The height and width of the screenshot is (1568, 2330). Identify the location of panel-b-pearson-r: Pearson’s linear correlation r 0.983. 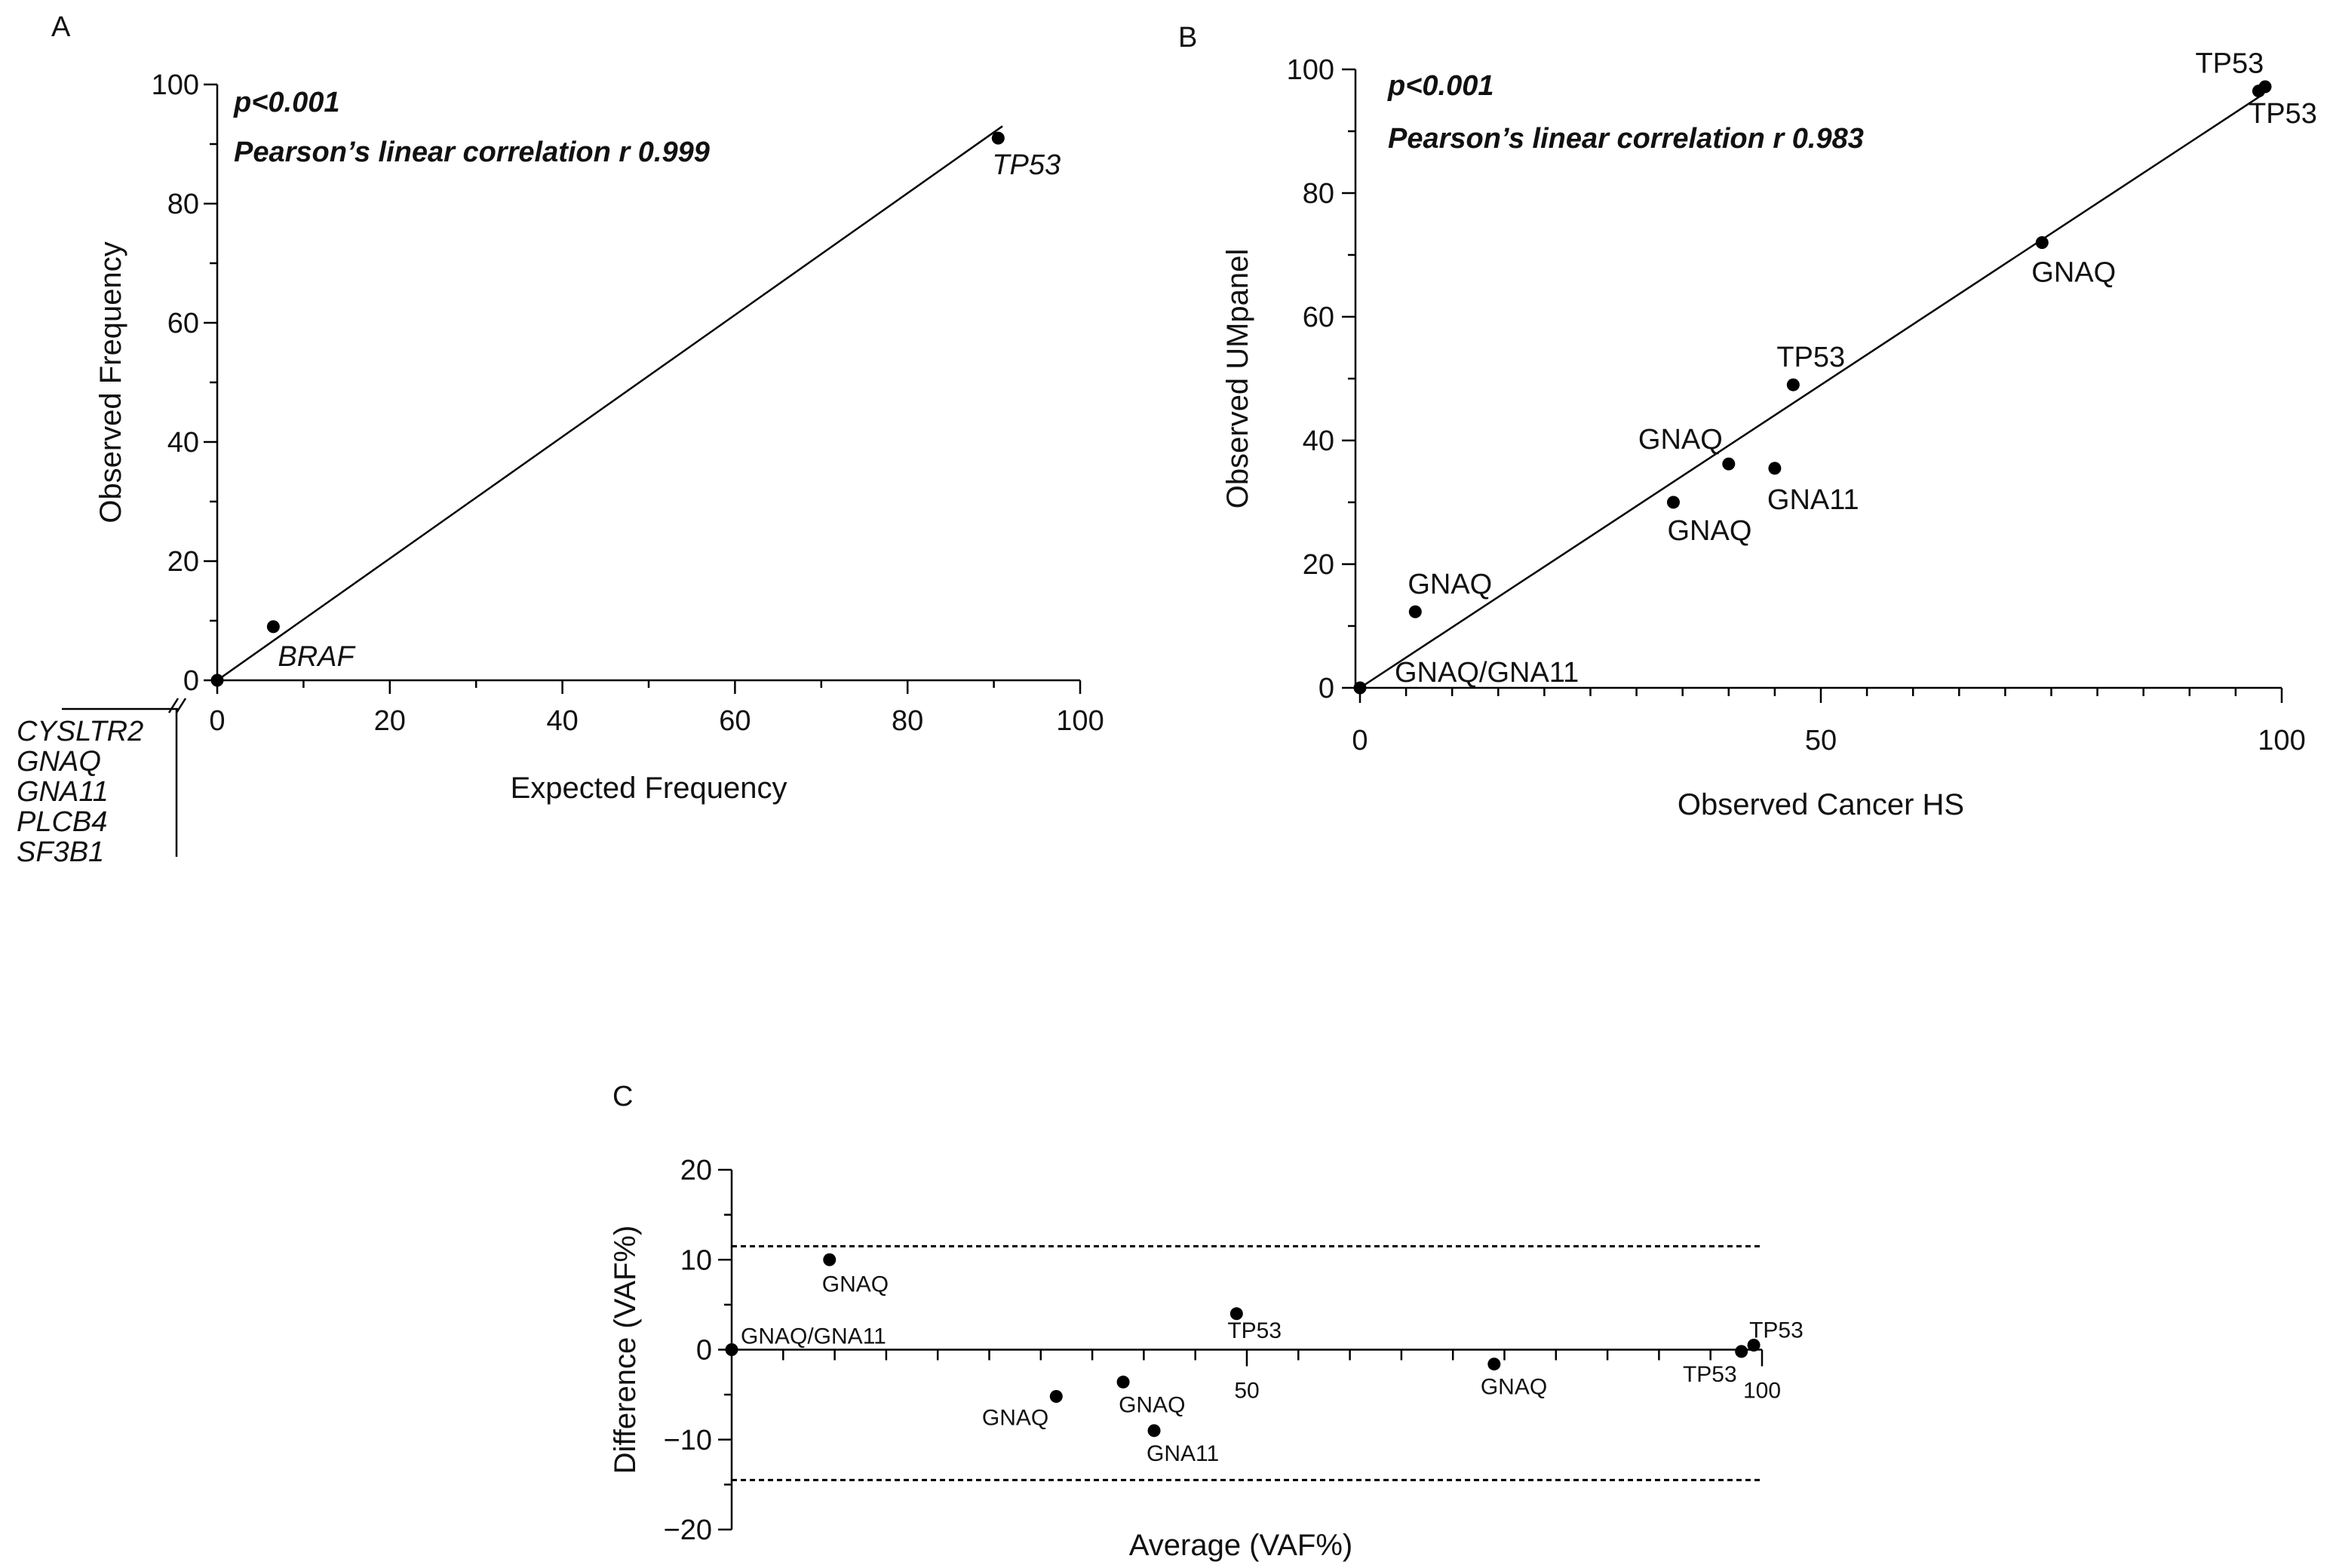
(1626, 139).